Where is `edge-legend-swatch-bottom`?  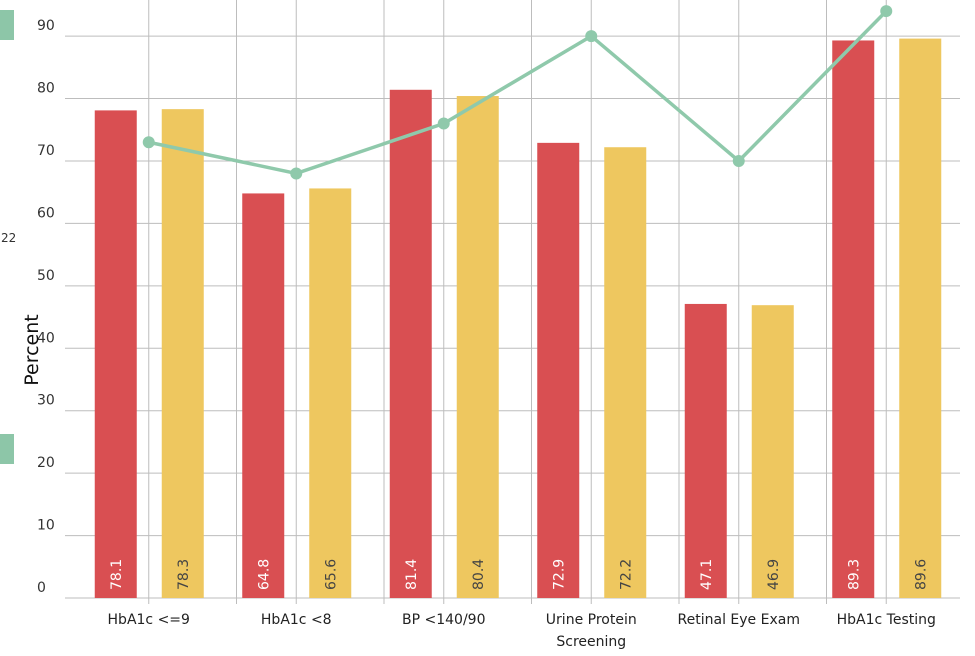
edge-legend-swatch-bottom is located at coordinates (7, 449).